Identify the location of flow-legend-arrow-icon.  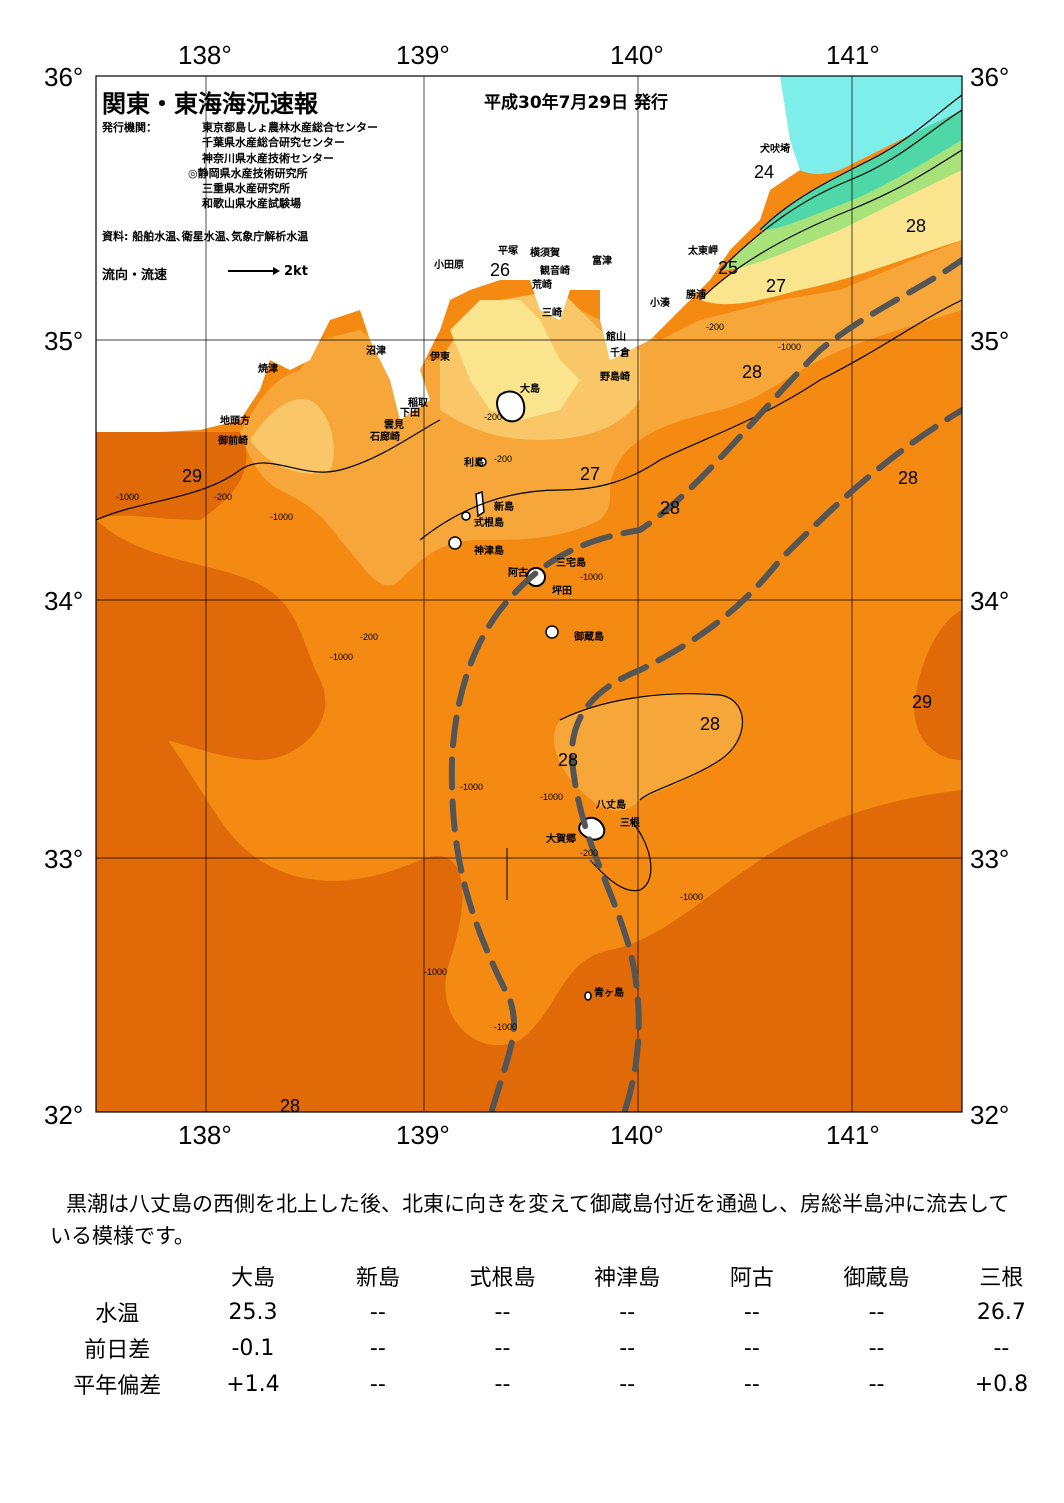
(254, 271).